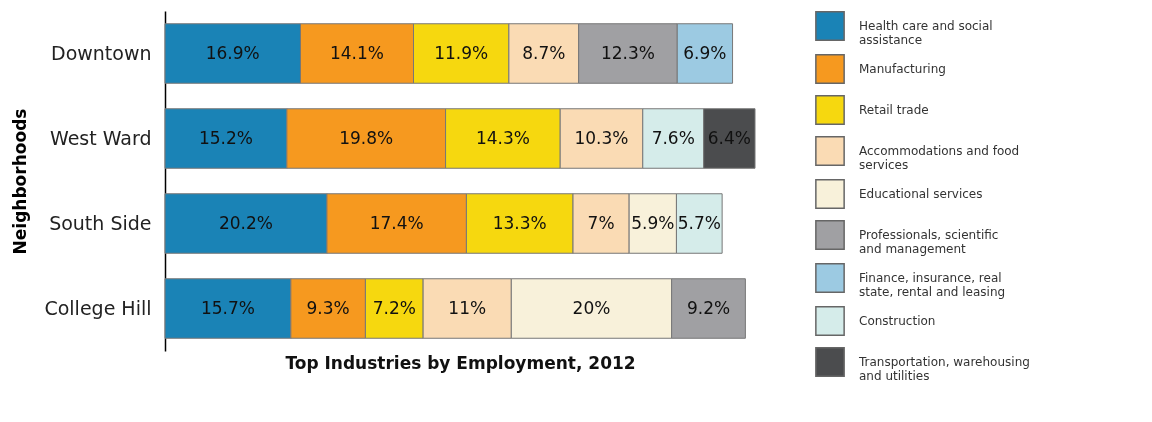 The height and width of the screenshot is (422, 1152). What do you see at coordinates (699, 222) in the screenshot?
I see `data-label: 5.7%` at bounding box center [699, 222].